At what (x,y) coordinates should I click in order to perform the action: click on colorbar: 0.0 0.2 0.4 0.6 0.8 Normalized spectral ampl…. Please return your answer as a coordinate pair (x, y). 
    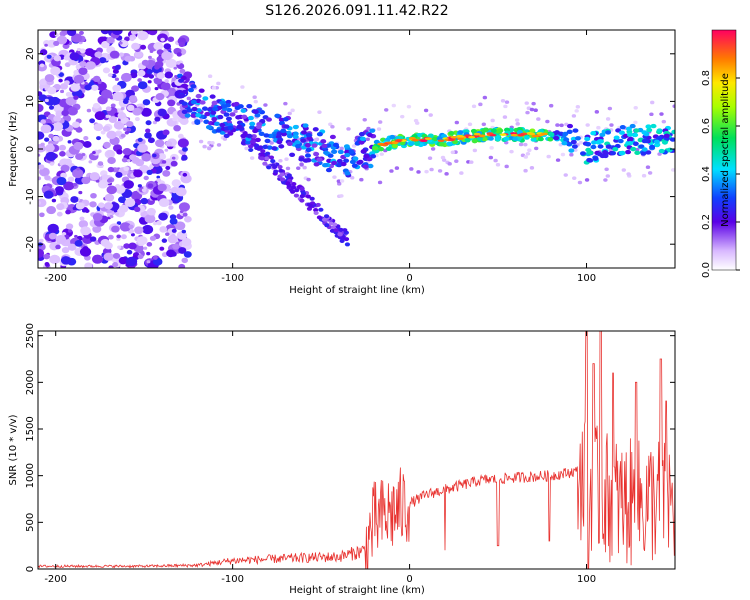
    Looking at the image, I should click on (720, 153).